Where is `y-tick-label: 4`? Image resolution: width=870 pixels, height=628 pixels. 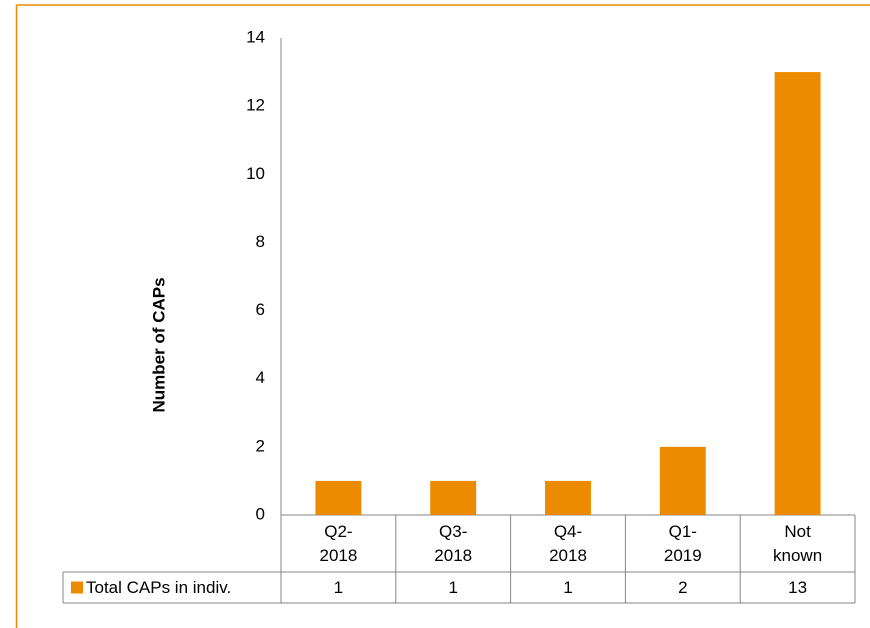
y-tick-label: 4 is located at coordinates (260, 377).